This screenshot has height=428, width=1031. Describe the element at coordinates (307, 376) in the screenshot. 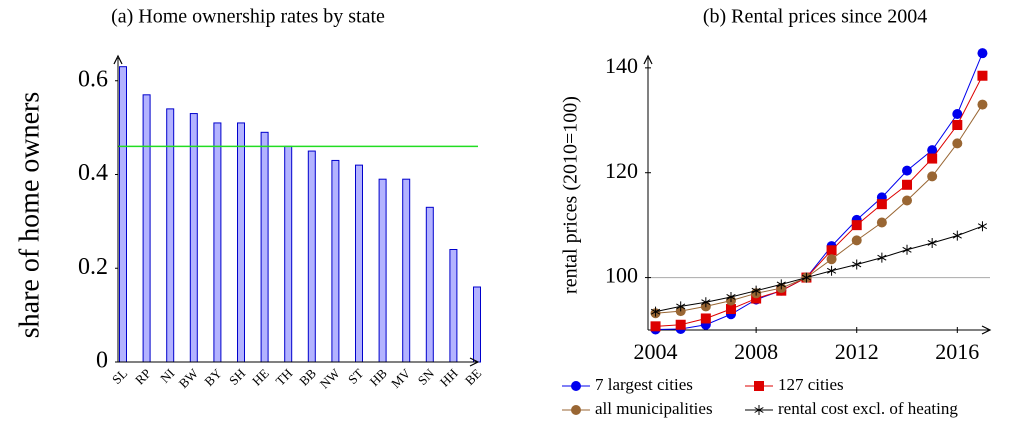

I see `x-tick-label: BB` at that location.